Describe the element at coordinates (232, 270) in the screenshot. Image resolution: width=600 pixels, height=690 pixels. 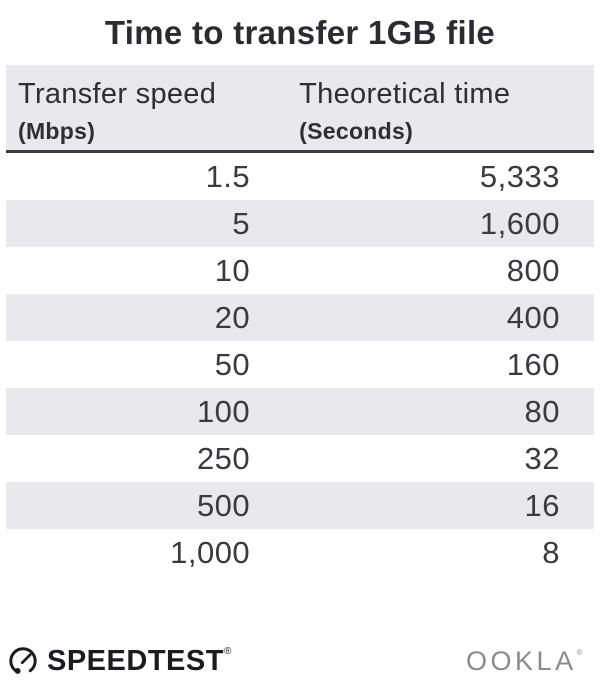
I see `transfer-speed-cell: 10` at that location.